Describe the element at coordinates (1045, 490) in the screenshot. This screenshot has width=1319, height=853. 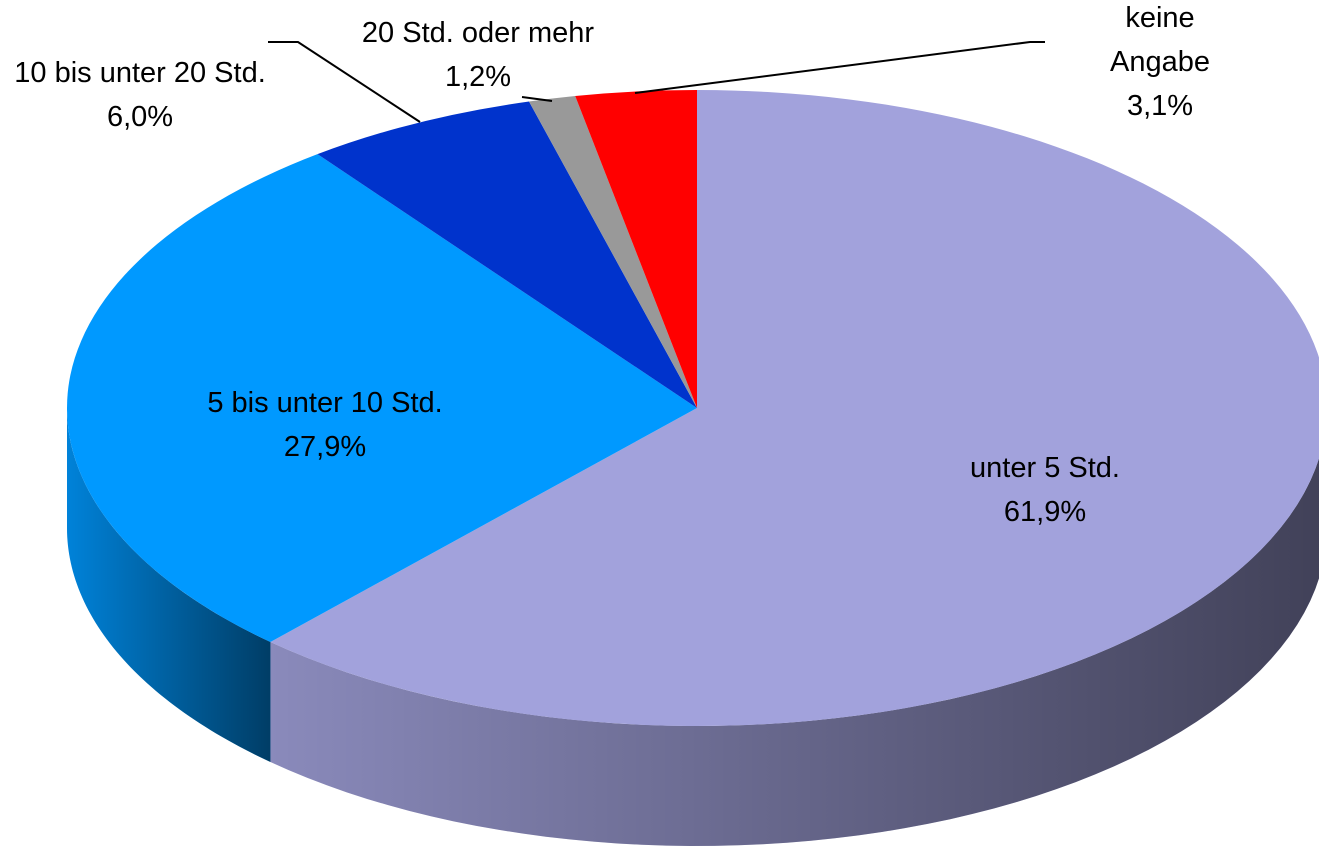
I see `slice-label: unter 5 Std. 61,9%` at that location.